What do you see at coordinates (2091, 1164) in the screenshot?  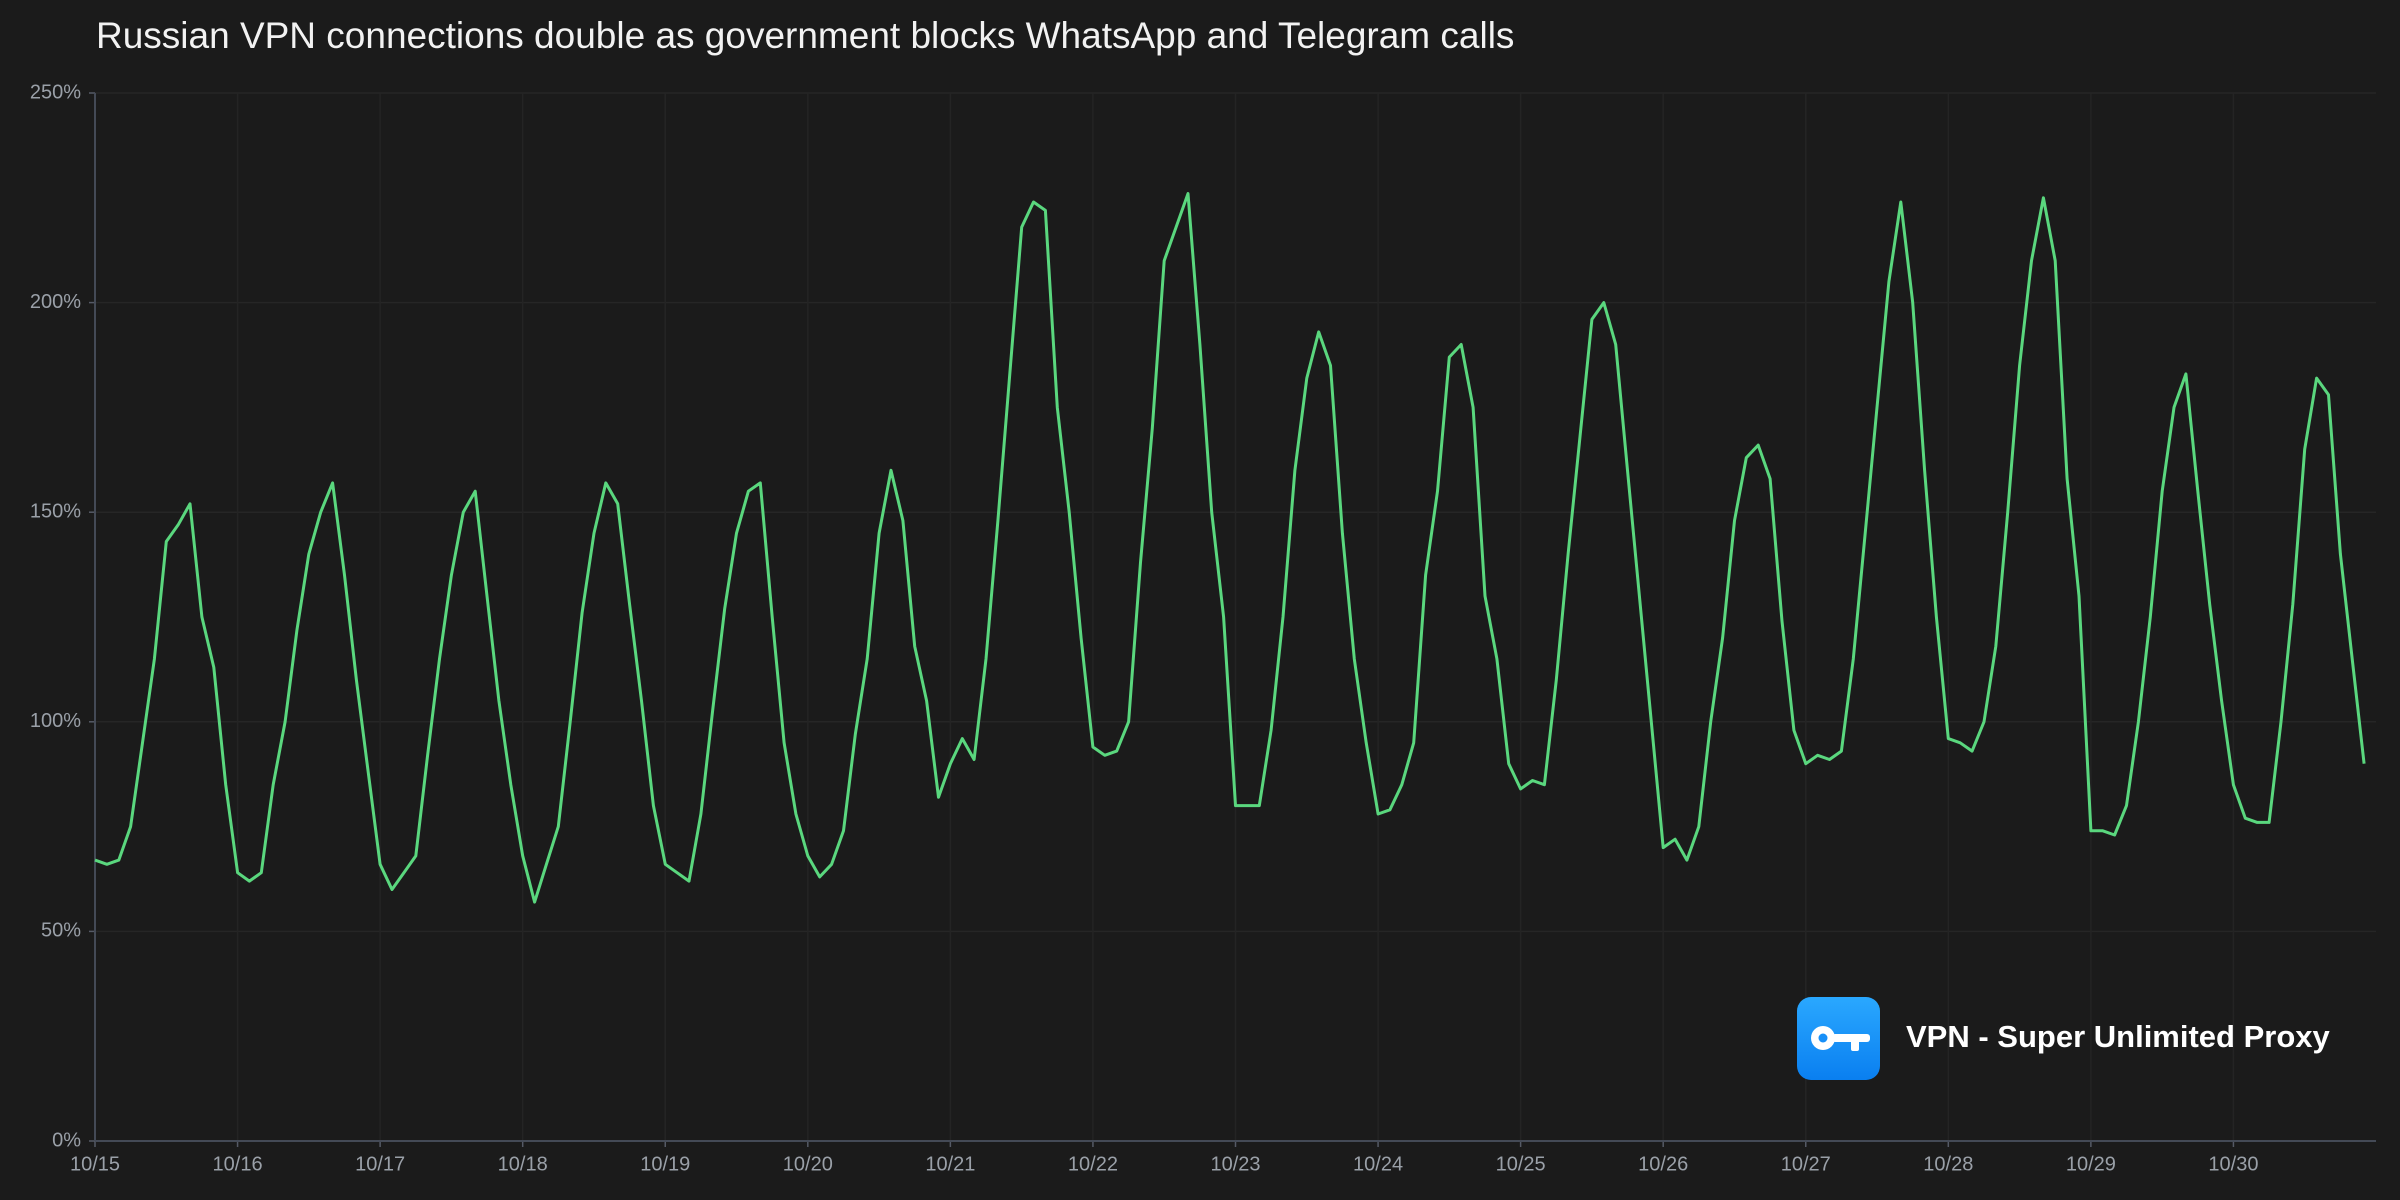 I see `x-tick-label: 10/29` at bounding box center [2091, 1164].